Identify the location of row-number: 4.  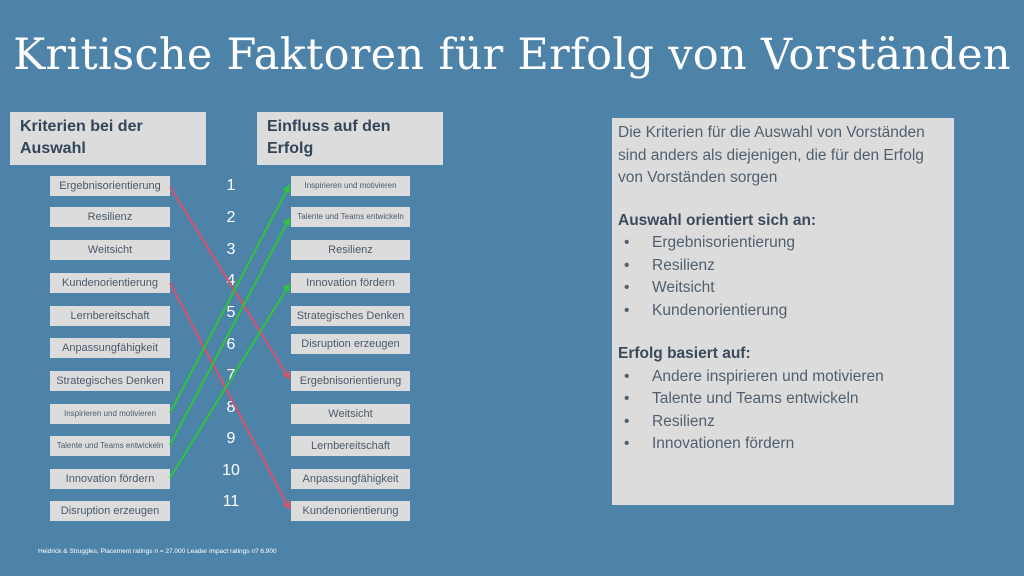
(231, 280).